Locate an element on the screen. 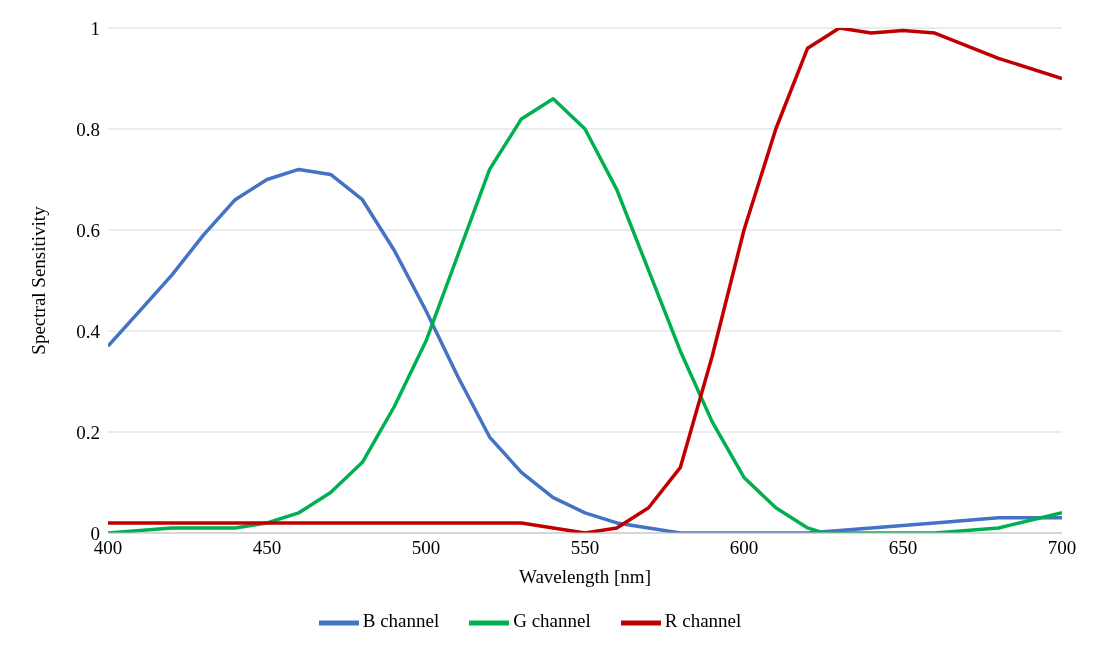 Image resolution: width=1110 pixels, height=666 pixels. y-axis-title: Spectral Sensitivity is located at coordinates (38, 280).